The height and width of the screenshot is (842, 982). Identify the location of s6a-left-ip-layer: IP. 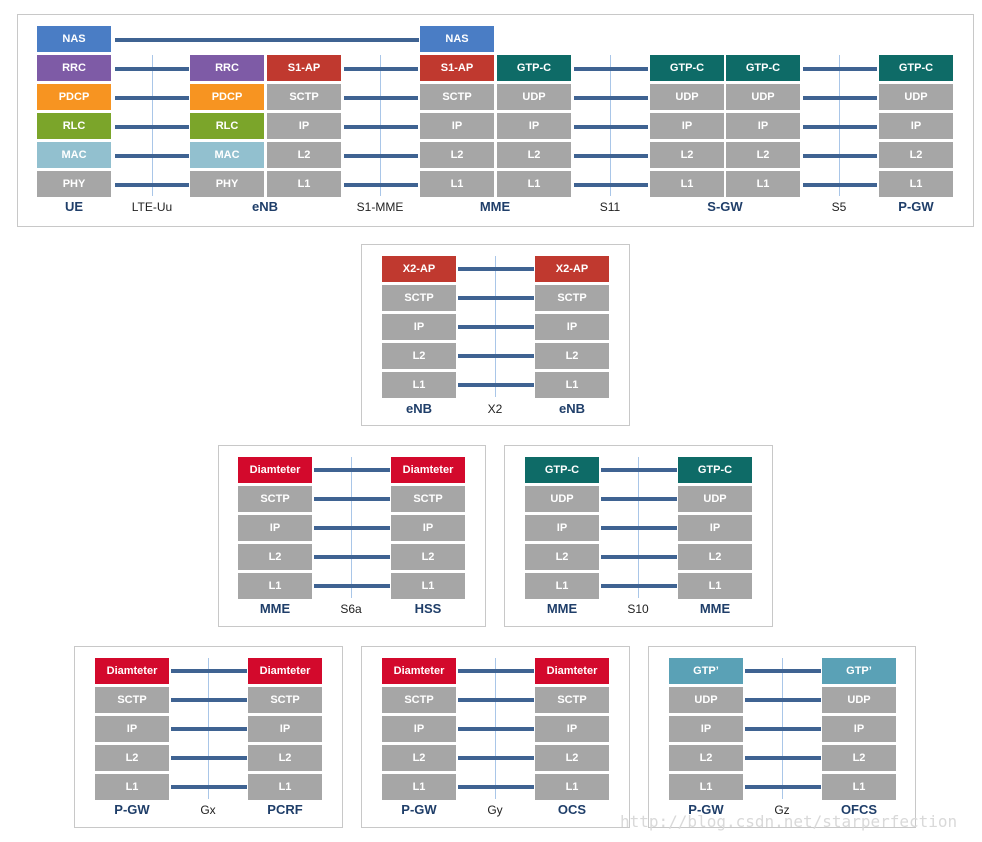
(275, 528).